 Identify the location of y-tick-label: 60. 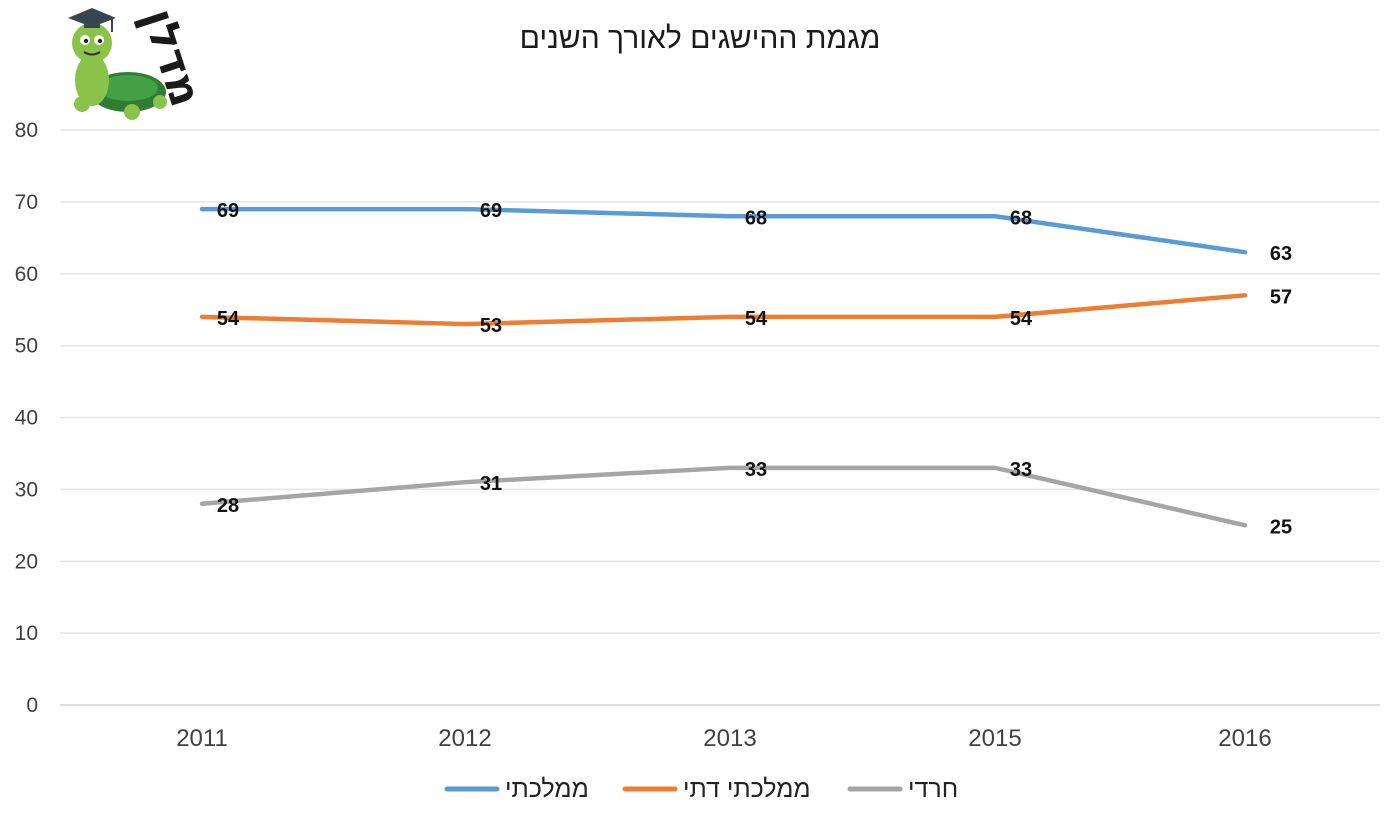
(26, 274).